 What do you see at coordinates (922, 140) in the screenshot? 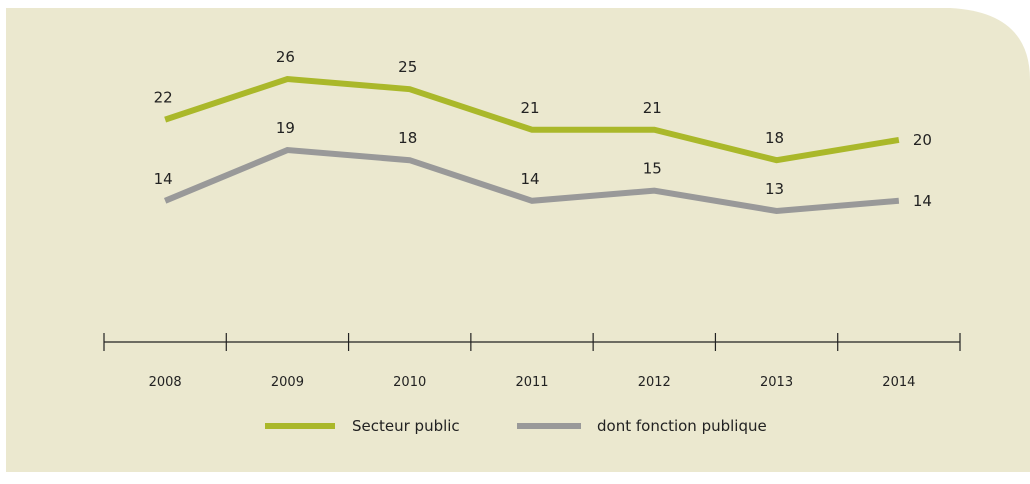
I see `data-label: 20` at bounding box center [922, 140].